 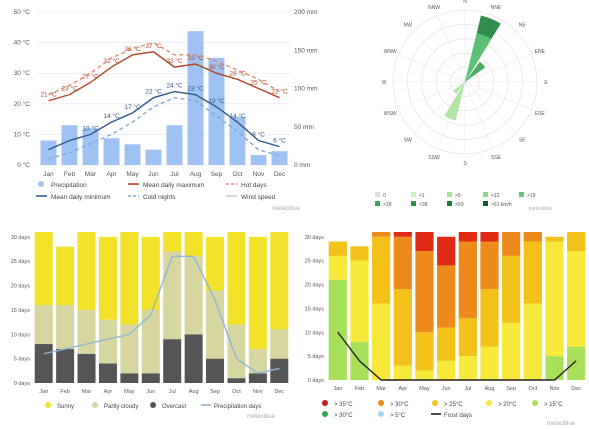 I want to click on legend-label: Wind speed, so click(x=258, y=197).